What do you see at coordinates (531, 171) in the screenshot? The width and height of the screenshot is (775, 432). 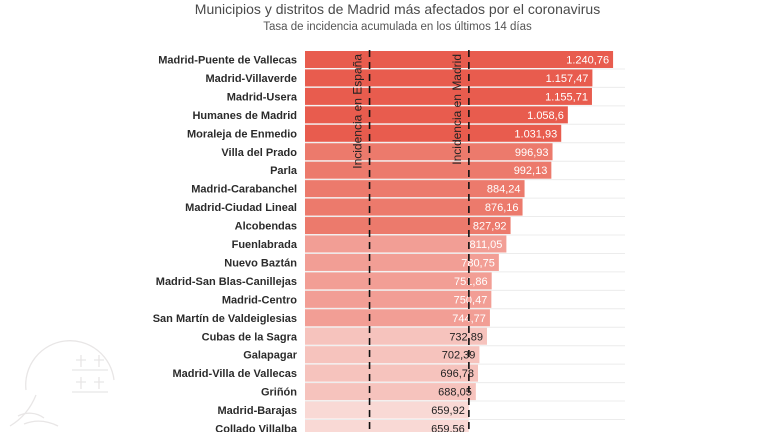 I see `value-label: 992,13` at bounding box center [531, 171].